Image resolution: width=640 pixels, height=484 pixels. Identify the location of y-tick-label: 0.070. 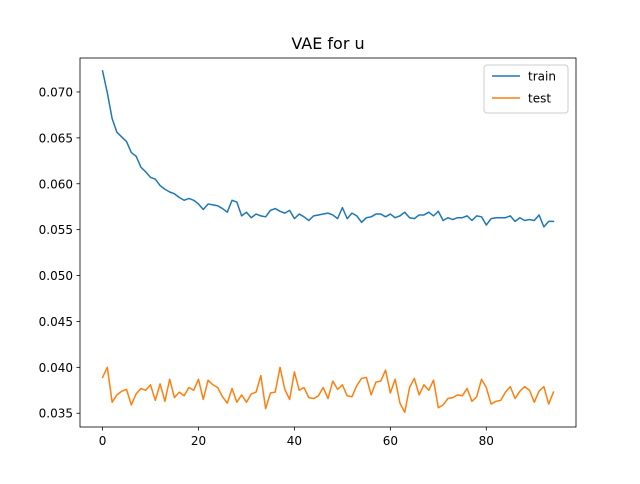
(56, 92).